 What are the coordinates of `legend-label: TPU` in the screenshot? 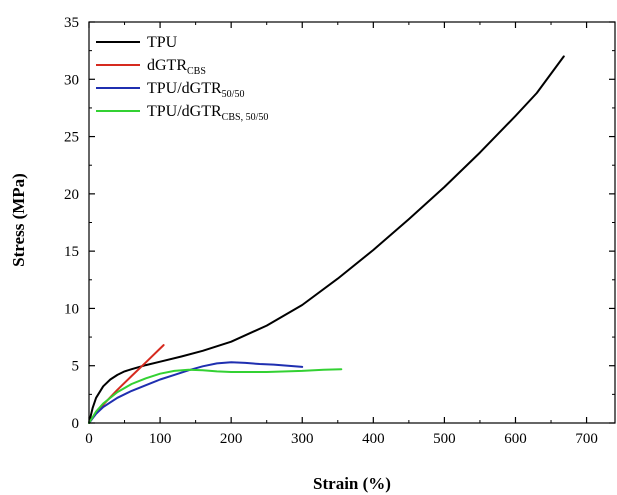 It's located at (162, 42).